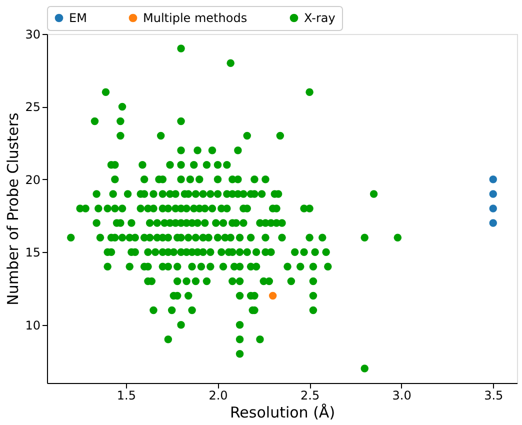  What do you see at coordinates (32, 179) in the screenshot?
I see `y-tick-label: 20` at bounding box center [32, 179].